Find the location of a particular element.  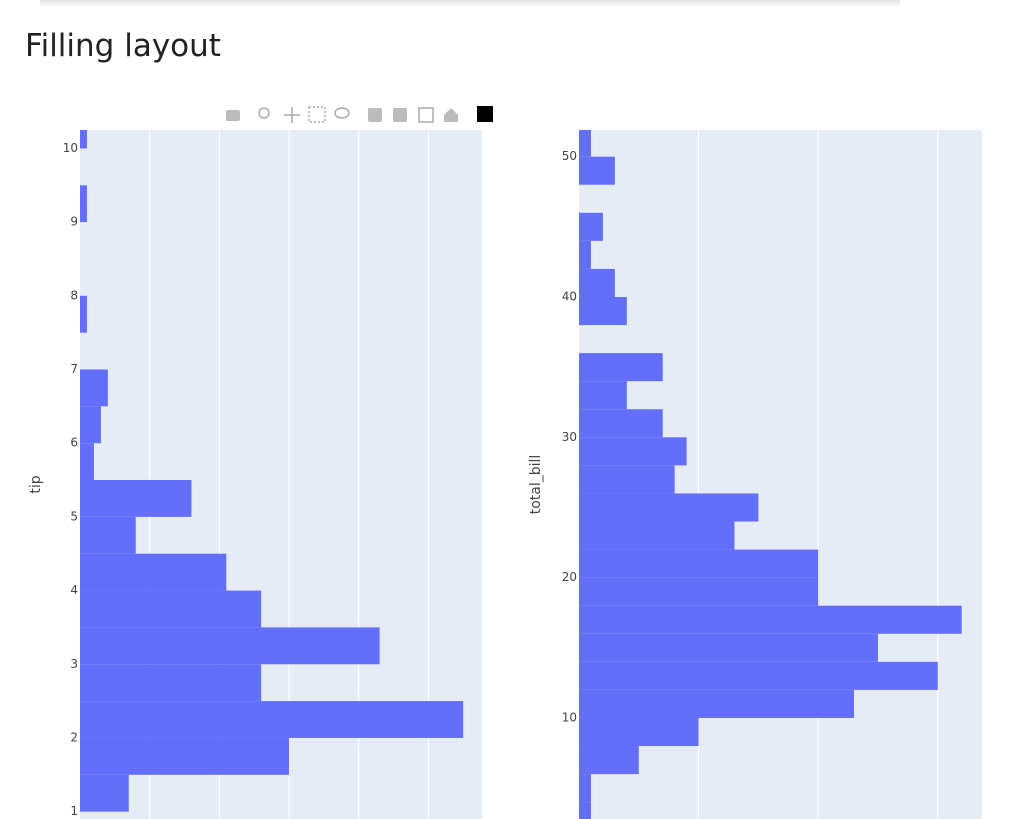

plotly-logo is located at coordinates (485, 114).